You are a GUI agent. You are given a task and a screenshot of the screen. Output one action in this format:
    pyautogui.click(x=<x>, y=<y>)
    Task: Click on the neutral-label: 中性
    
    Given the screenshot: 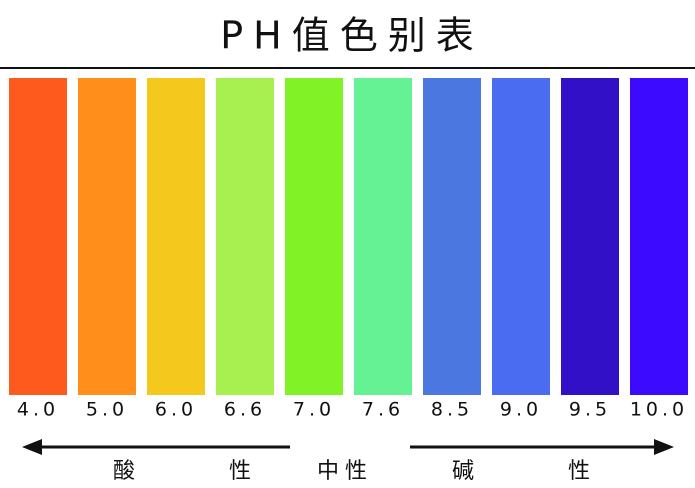 What is the action you would take?
    pyautogui.click(x=345, y=471)
    